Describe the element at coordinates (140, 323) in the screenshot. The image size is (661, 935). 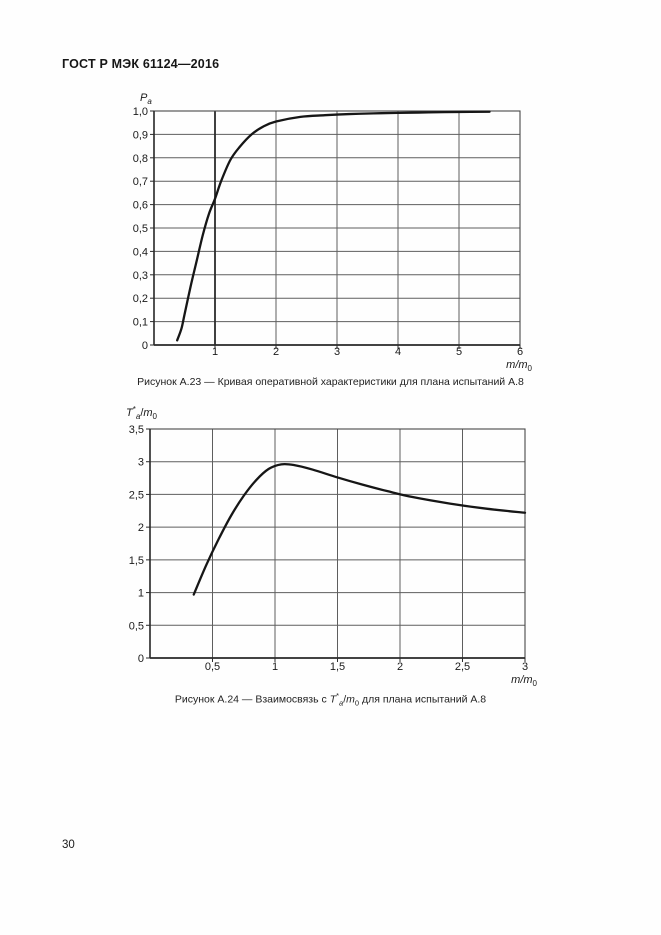
I see `y-tick-label: 0,1` at that location.